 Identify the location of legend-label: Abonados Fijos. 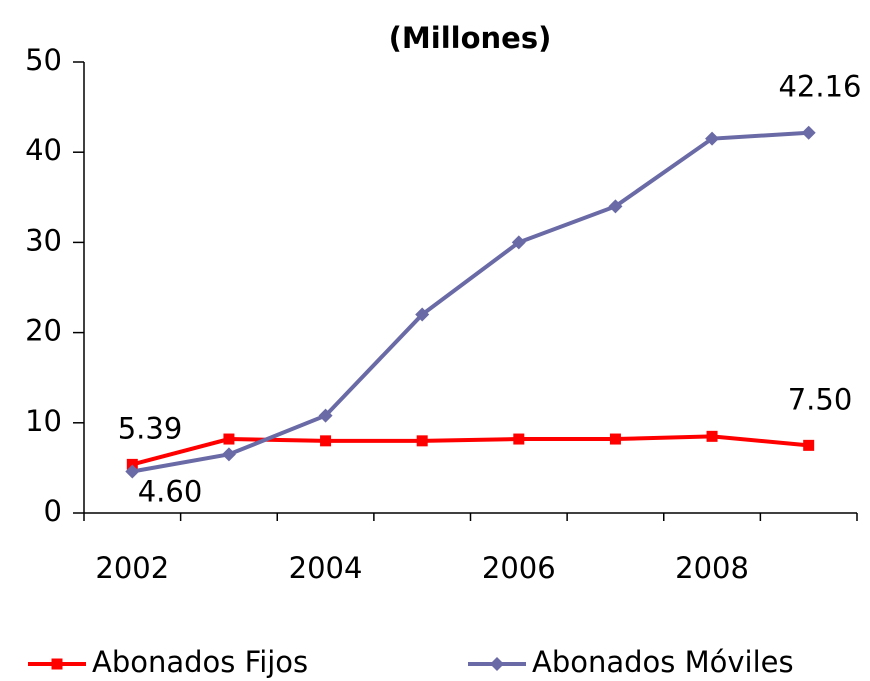
(200, 662).